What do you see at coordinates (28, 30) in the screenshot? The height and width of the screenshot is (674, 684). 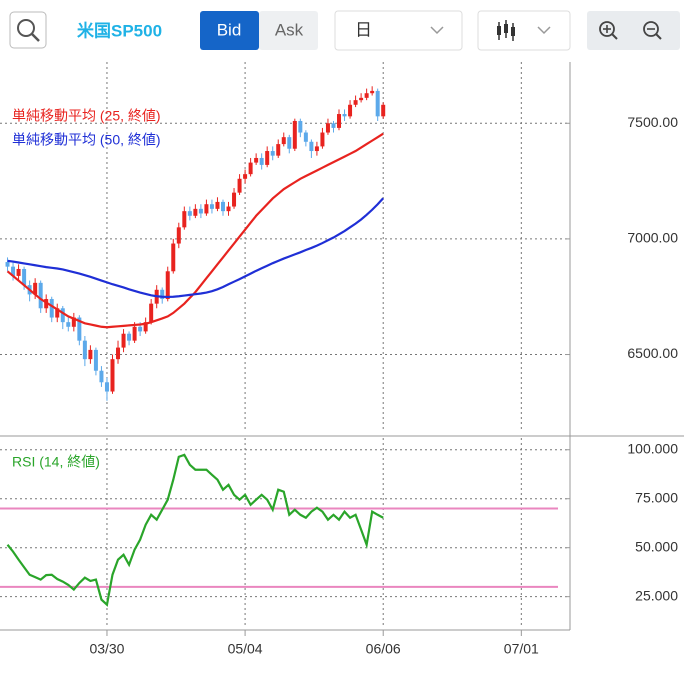 I see `search-button` at bounding box center [28, 30].